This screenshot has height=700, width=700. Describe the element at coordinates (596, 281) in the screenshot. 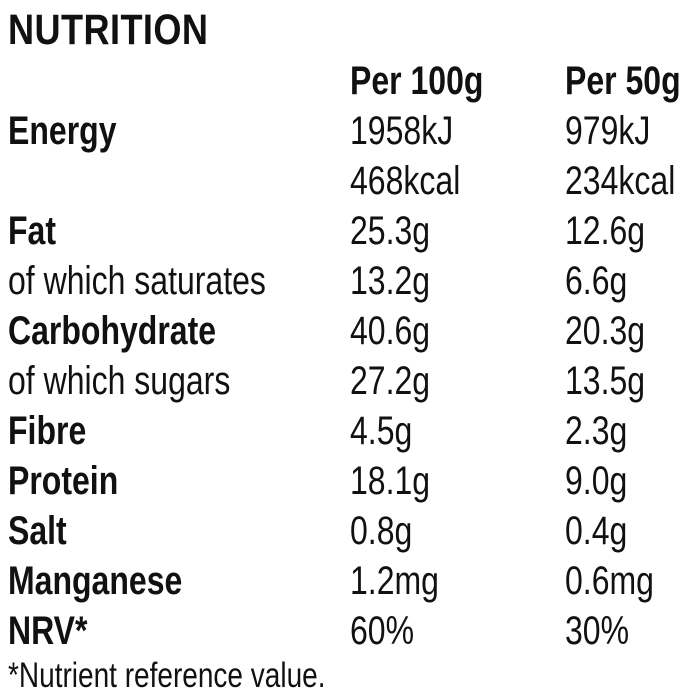

I see `value-per-50g: 6.6g` at that location.